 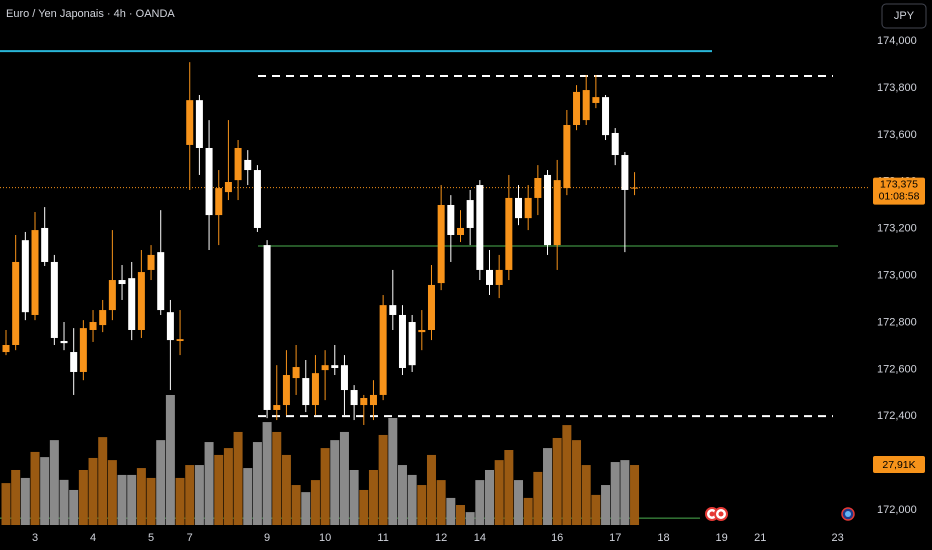 What do you see at coordinates (93, 538) in the screenshot?
I see `x-tick-label: 4` at bounding box center [93, 538].